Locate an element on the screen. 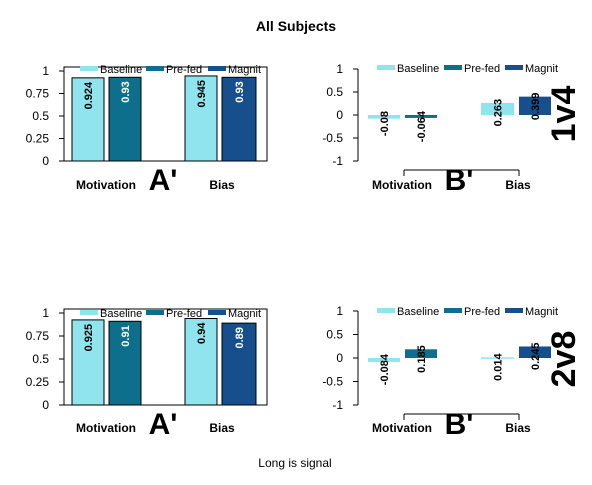 Image resolution: width=592 pixels, height=485 pixels. data-label: 0.945 is located at coordinates (202, 94).